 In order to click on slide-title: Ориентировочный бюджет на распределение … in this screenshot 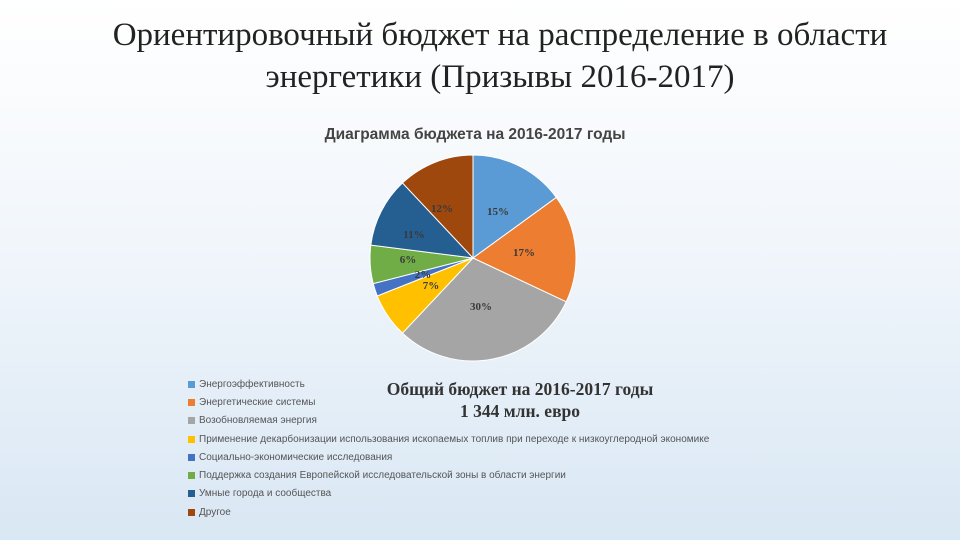, I will do `click(500, 56)`.